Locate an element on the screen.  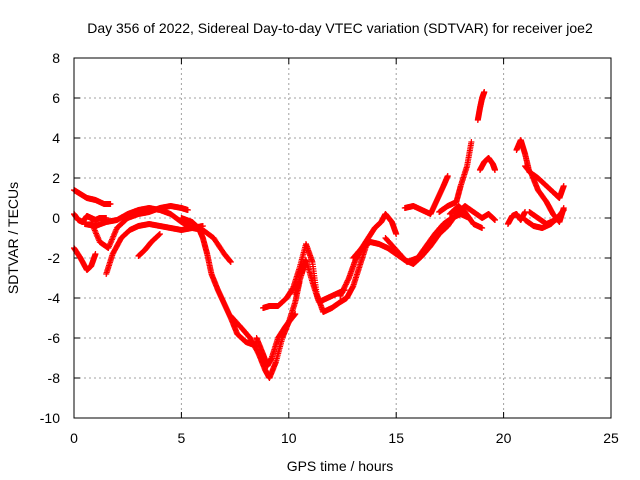
series-arc-o is located at coordinates (427, 238).